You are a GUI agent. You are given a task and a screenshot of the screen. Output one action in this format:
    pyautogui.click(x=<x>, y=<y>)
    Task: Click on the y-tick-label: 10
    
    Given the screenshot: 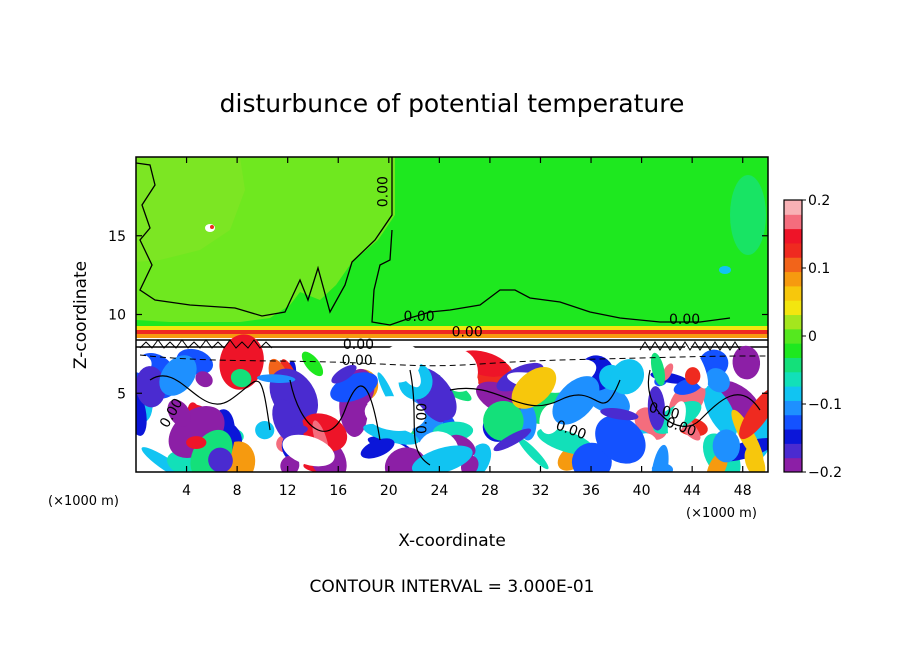 What is the action you would take?
    pyautogui.click(x=117, y=316)
    